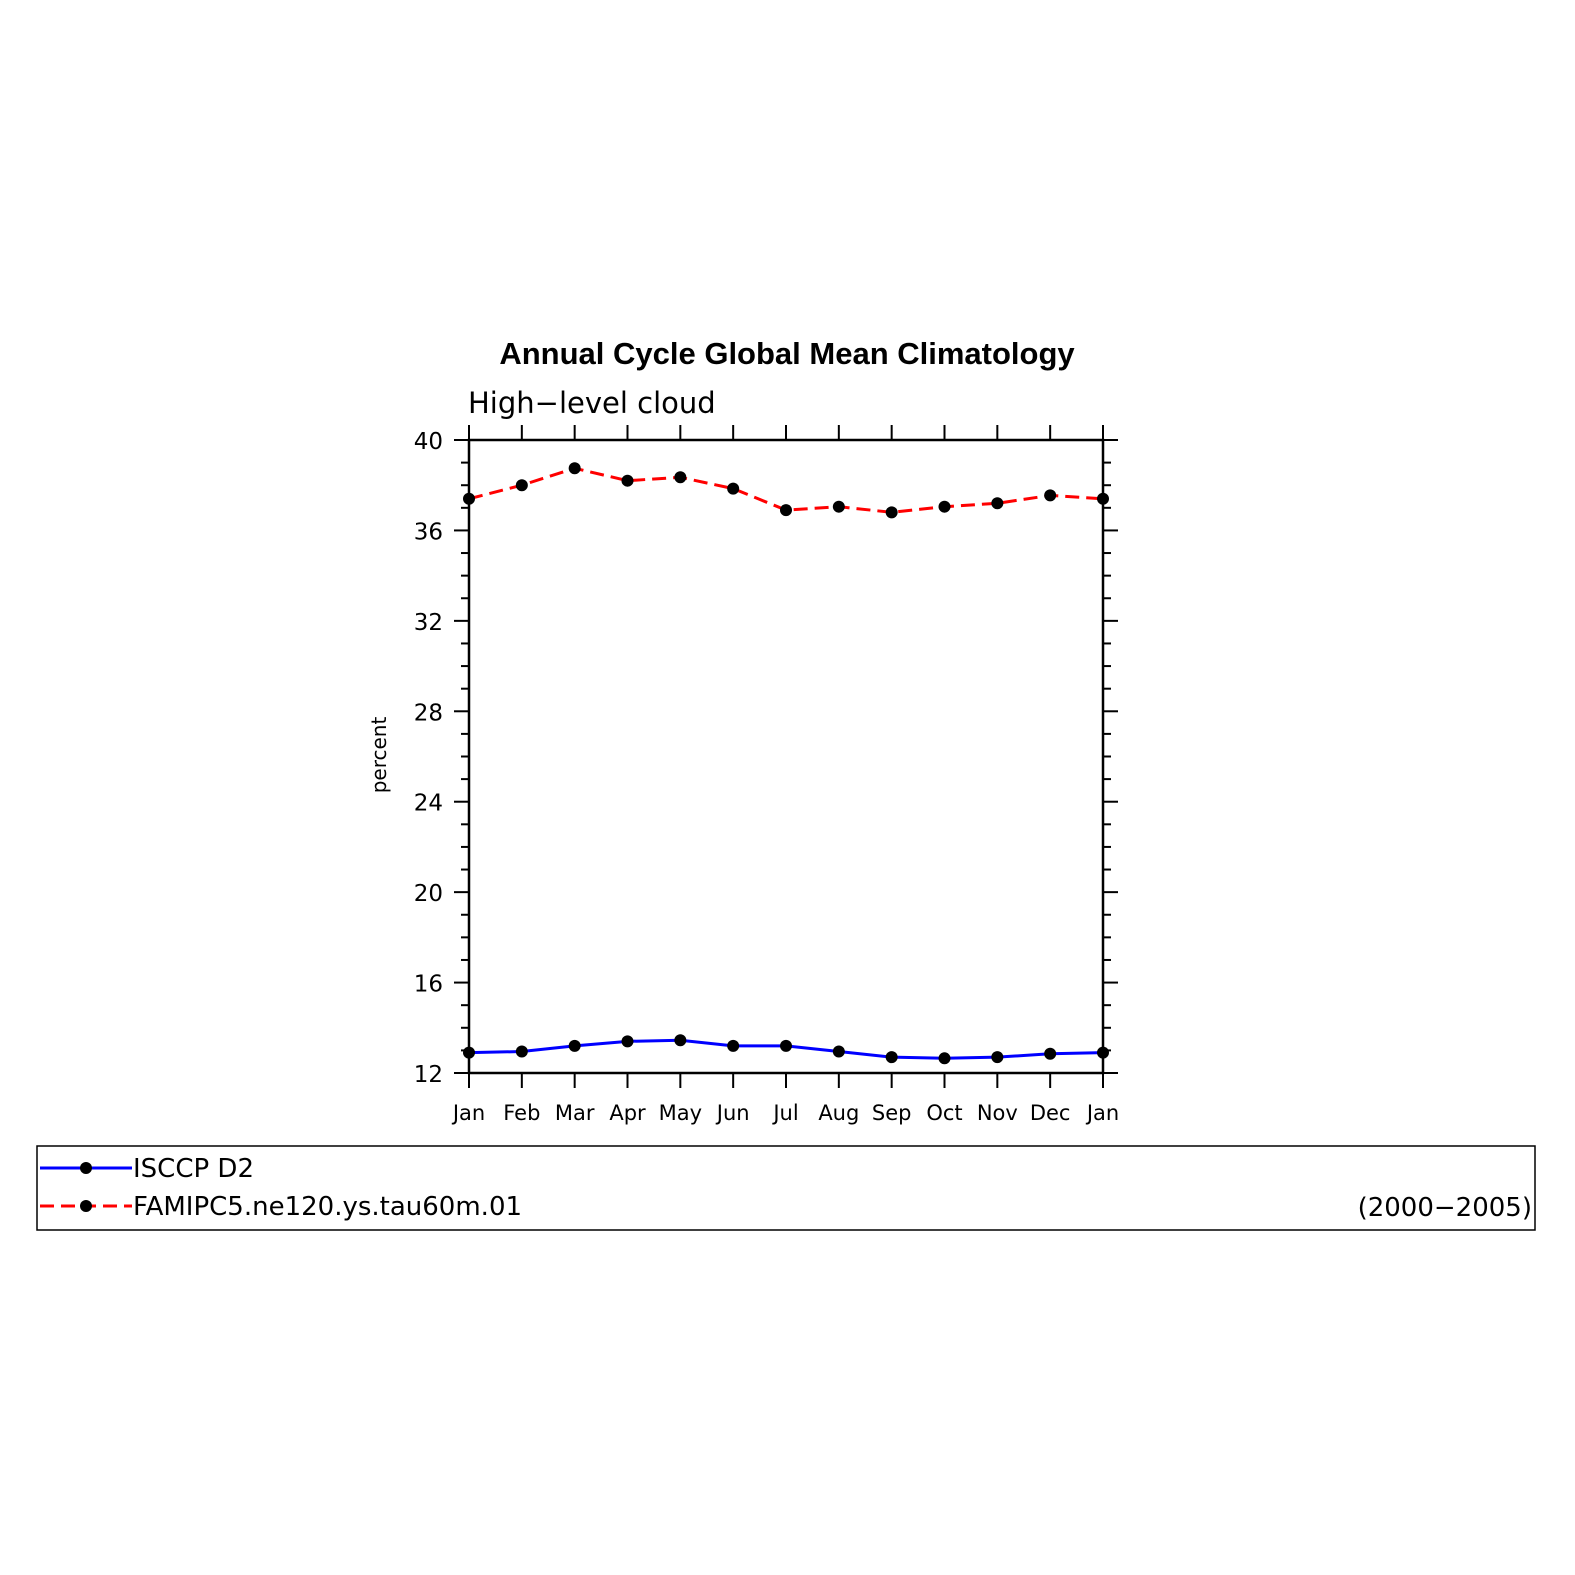  What do you see at coordinates (627, 1113) in the screenshot?
I see `x-tick-label: Apr` at bounding box center [627, 1113].